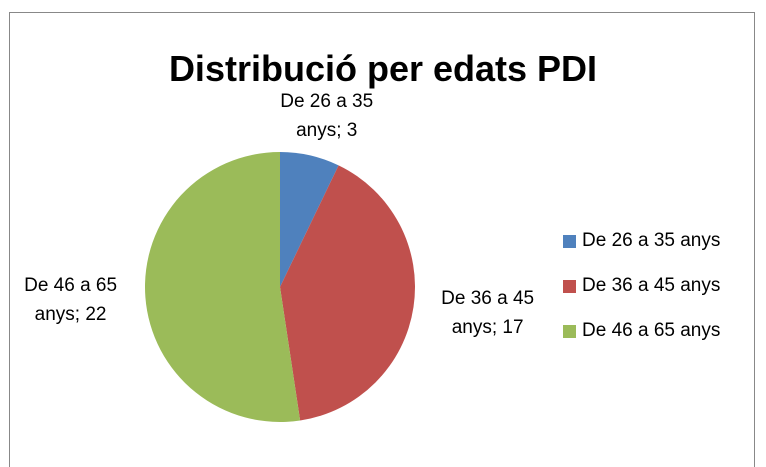 This screenshot has height=467, width=766. I want to click on chart-title: Distribució per edats PDI, so click(383, 68).